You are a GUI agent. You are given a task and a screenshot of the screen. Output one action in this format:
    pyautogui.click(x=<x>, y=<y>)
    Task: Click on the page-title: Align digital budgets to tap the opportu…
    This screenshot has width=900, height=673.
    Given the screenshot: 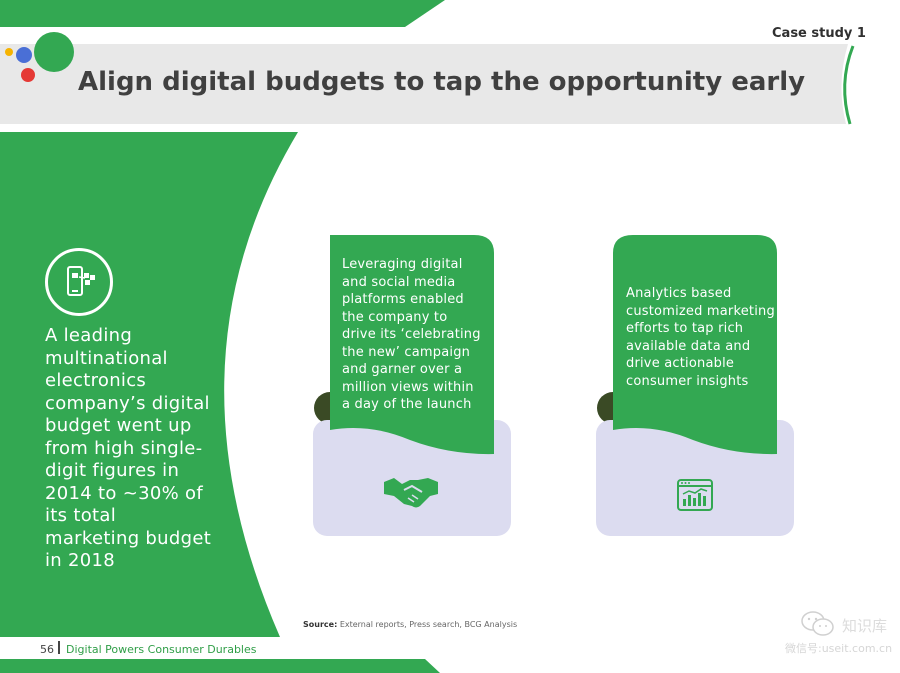 What is the action you would take?
    pyautogui.click(x=442, y=82)
    